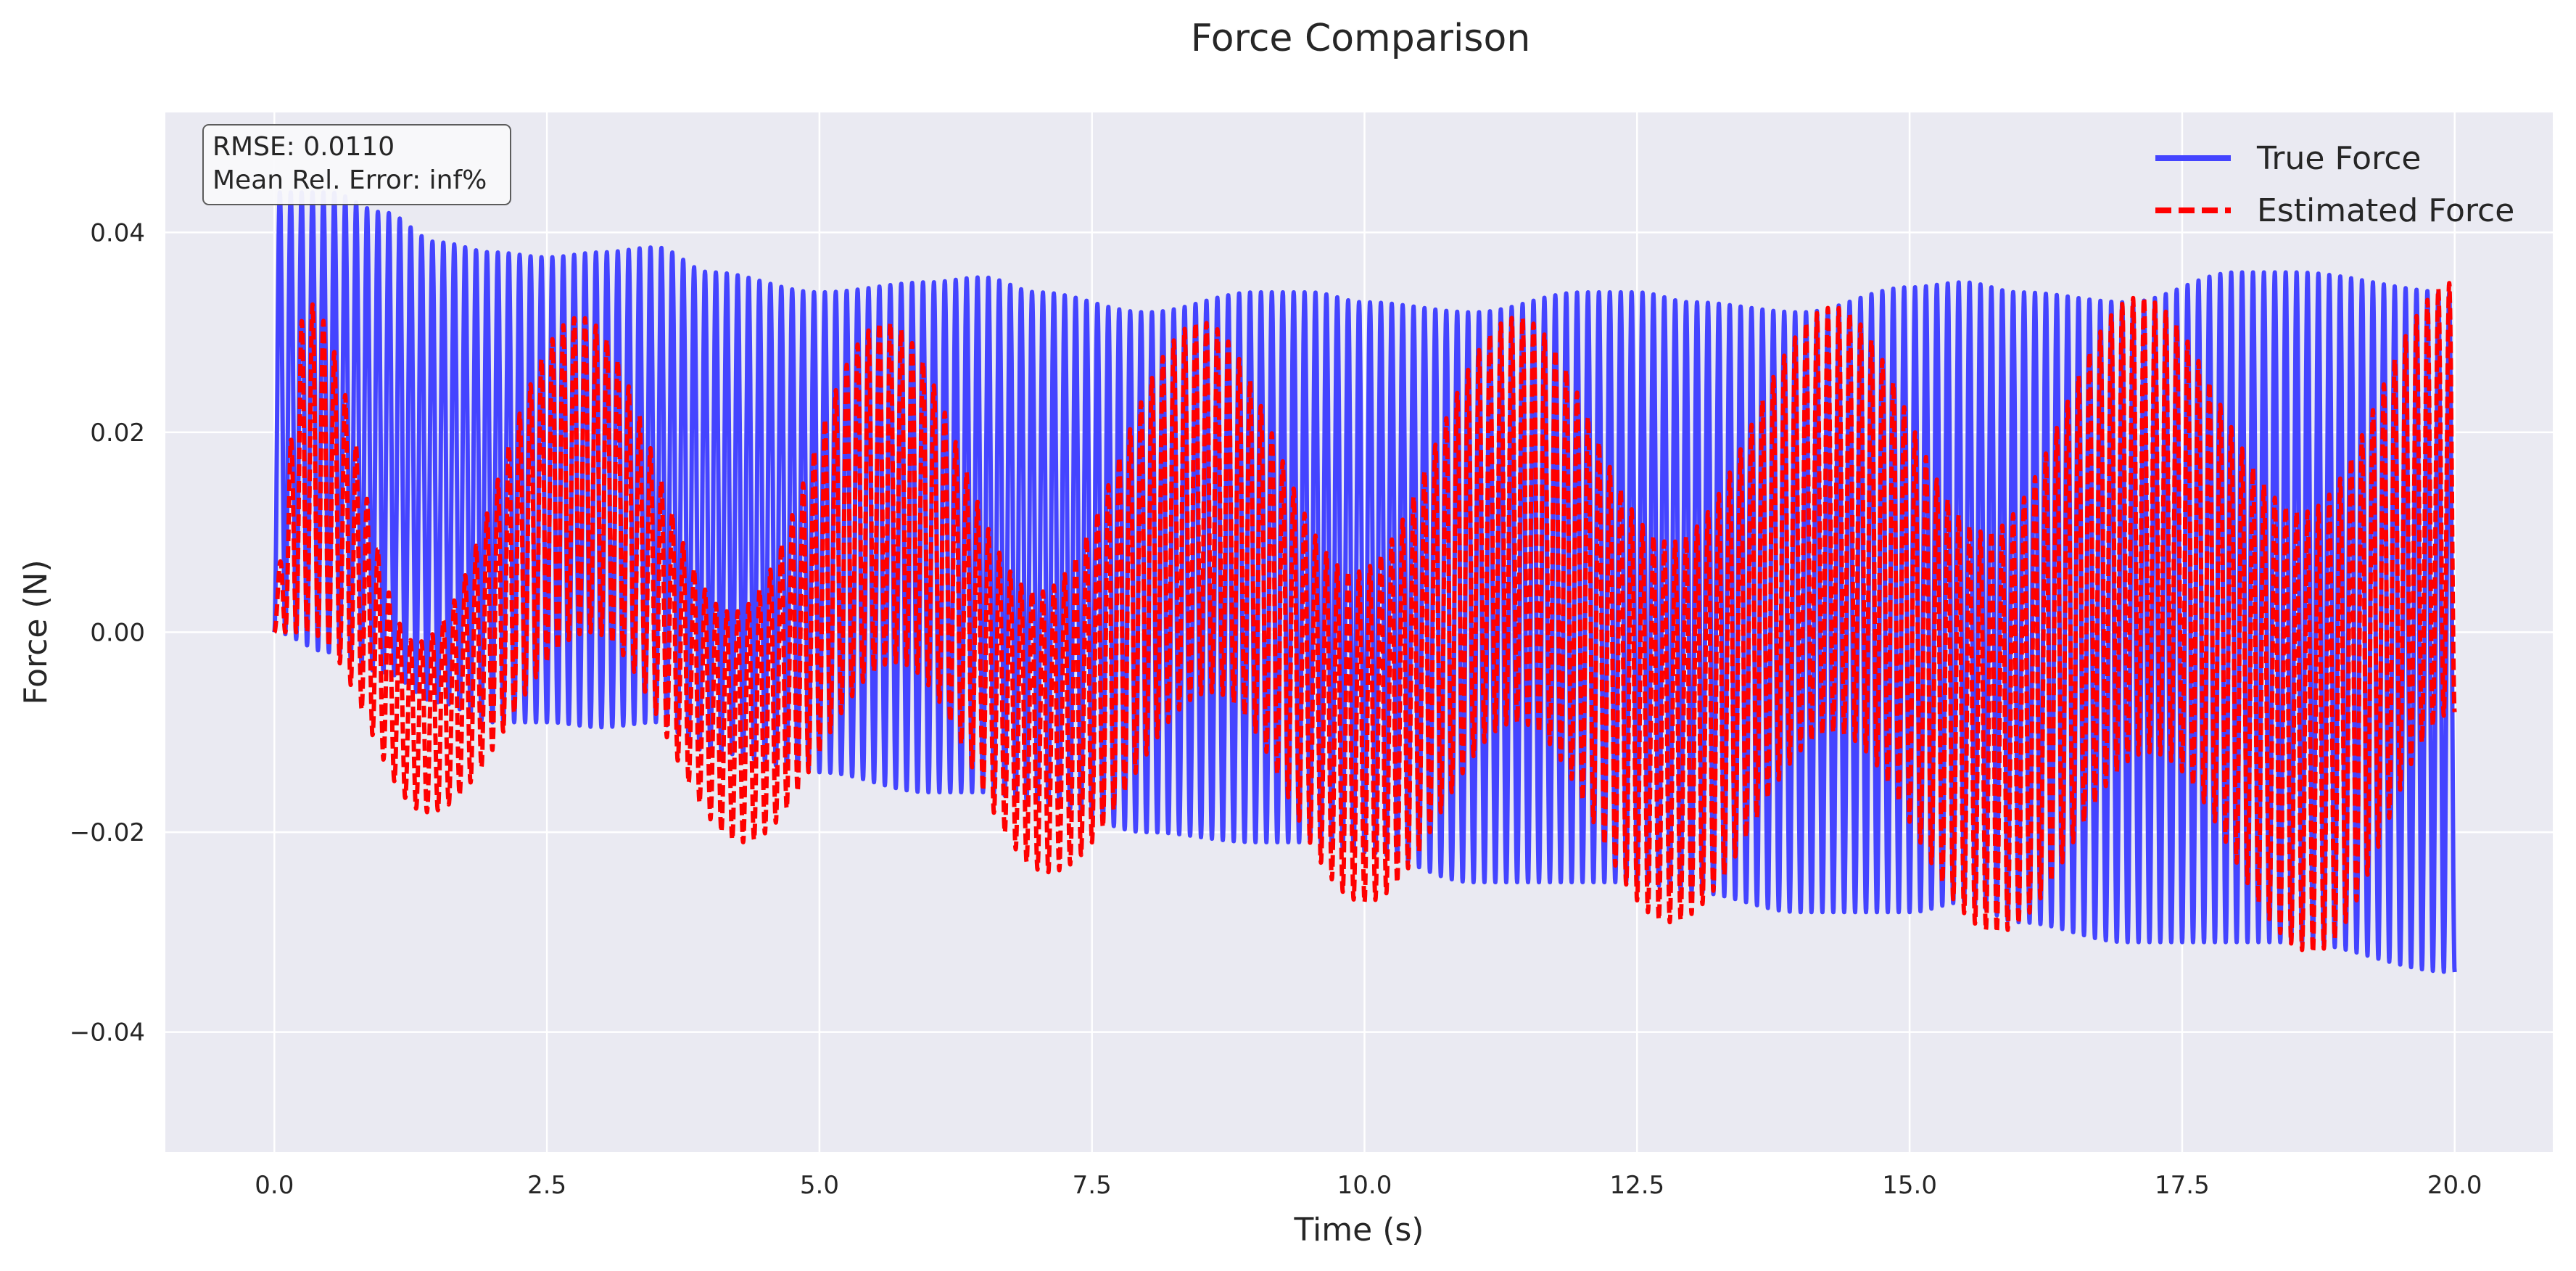 The height and width of the screenshot is (1271, 2576). Describe the element at coordinates (2339, 158) in the screenshot. I see `legend-label-true-force: True Force` at that location.